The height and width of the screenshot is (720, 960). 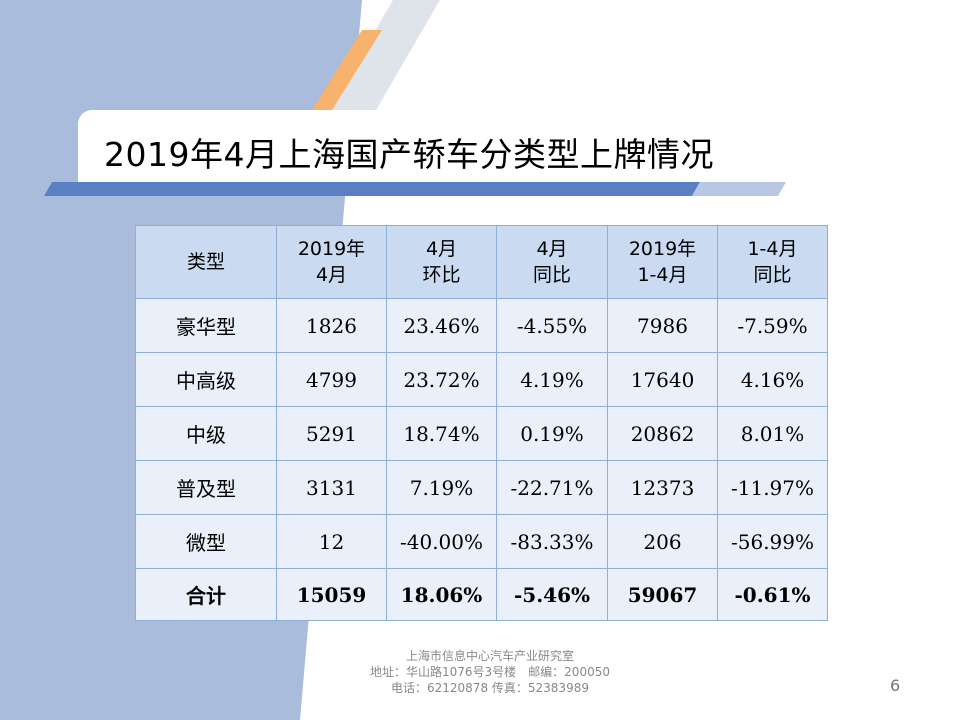 What do you see at coordinates (331, 433) in the screenshot?
I see `table-cell: 5291` at bounding box center [331, 433].